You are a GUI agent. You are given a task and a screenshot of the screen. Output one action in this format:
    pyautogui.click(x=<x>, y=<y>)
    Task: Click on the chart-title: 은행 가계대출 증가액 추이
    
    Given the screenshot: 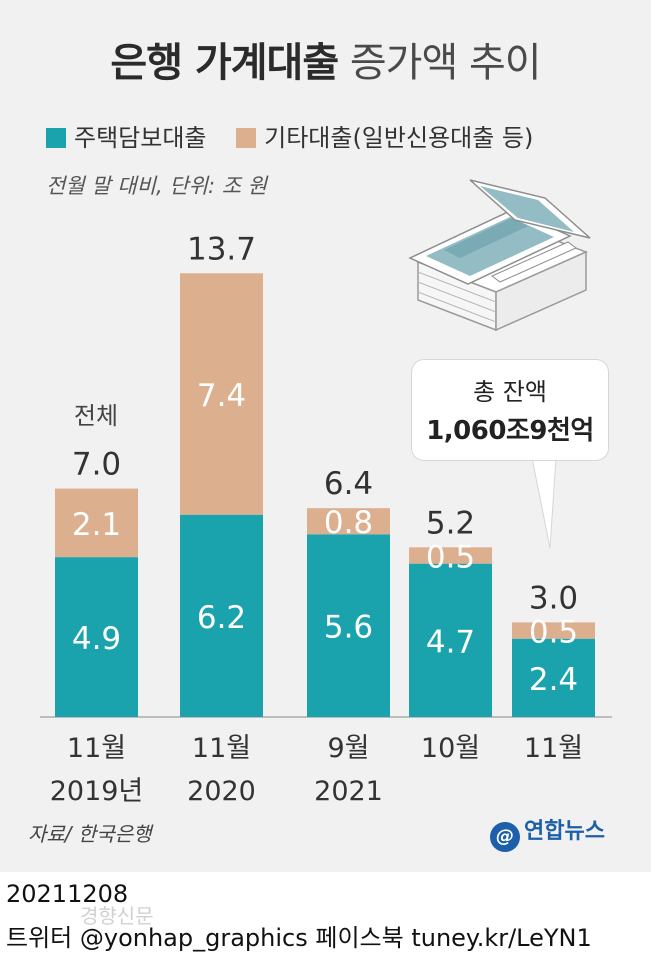 What is the action you would take?
    pyautogui.click(x=325, y=59)
    